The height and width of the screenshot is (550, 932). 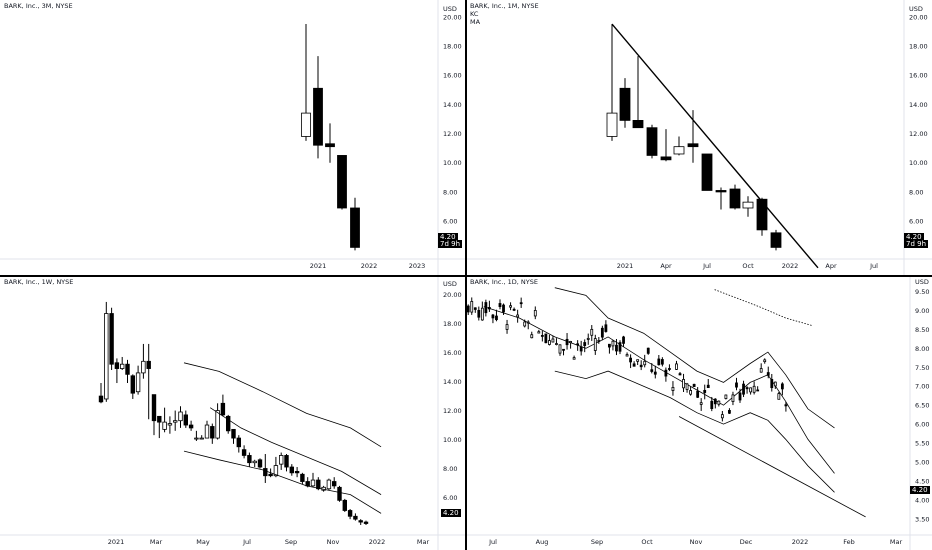 I want to click on pane-divider-vertical, so click(x=466, y=275).